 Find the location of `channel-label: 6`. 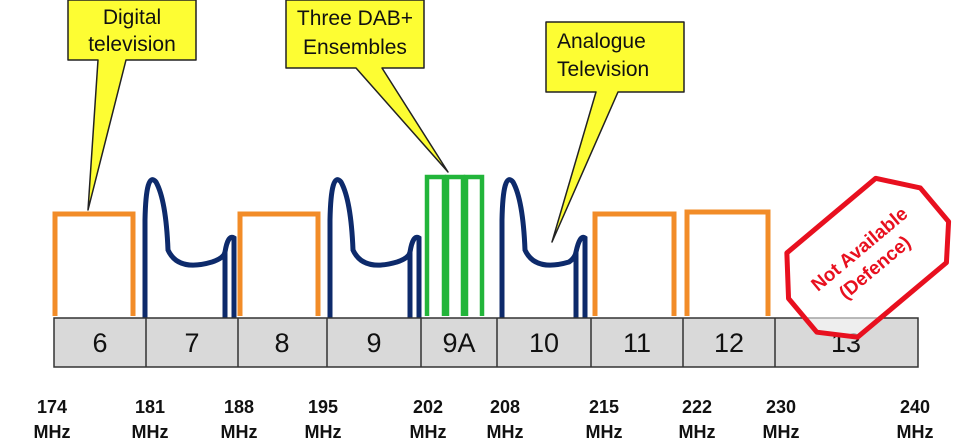

channel-label: 6 is located at coordinates (99, 343).